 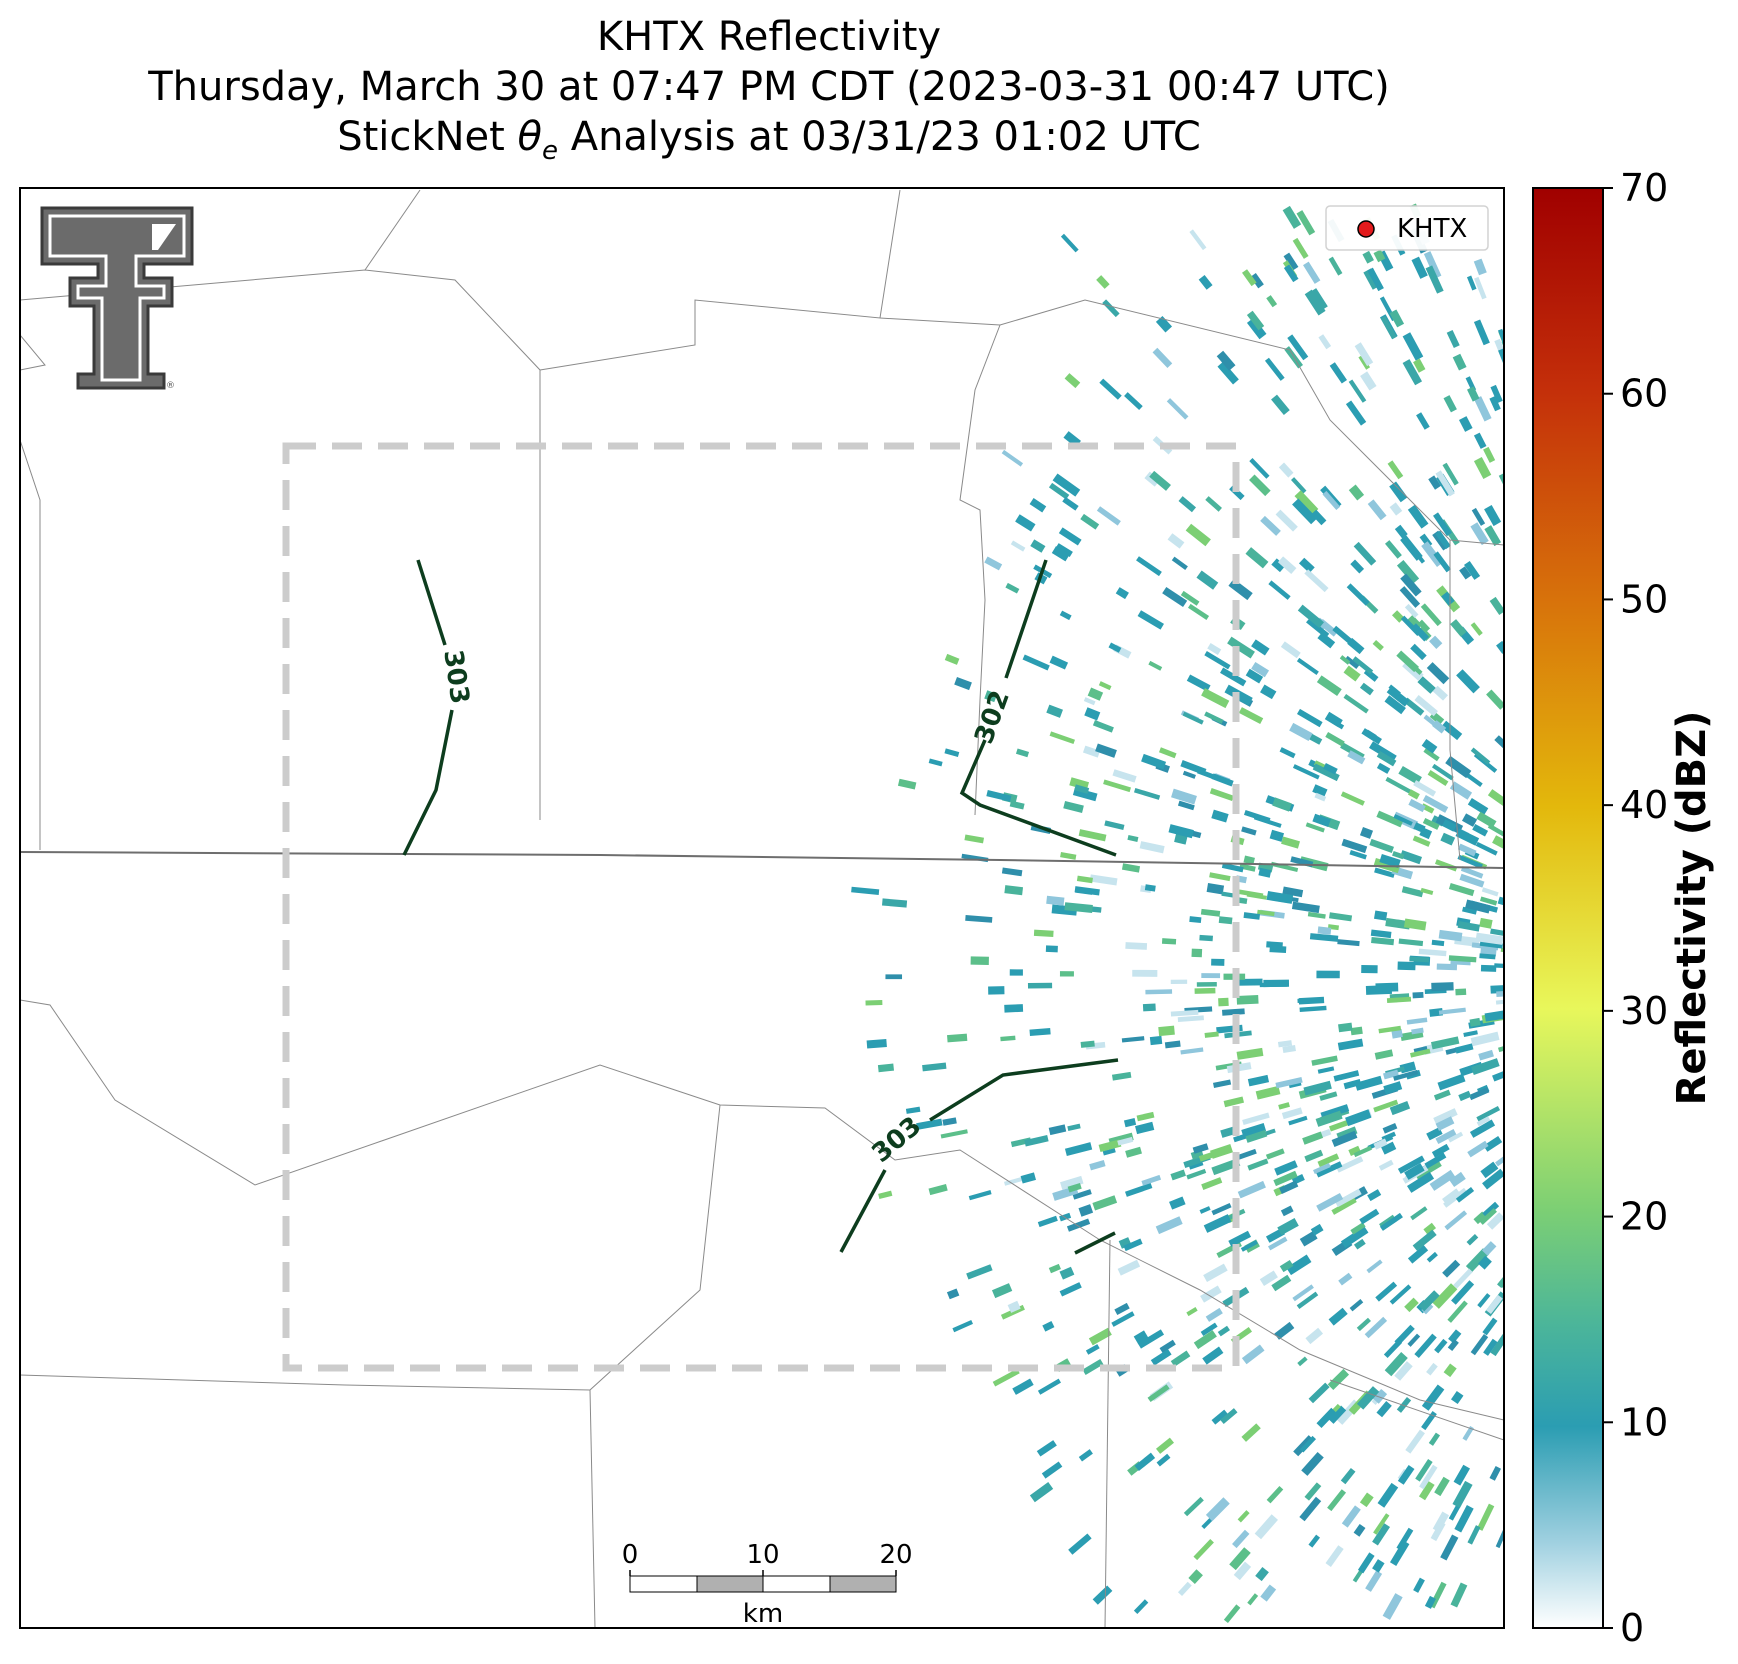 I want to click on contour-303-upper-a, so click(x=431, y=602).